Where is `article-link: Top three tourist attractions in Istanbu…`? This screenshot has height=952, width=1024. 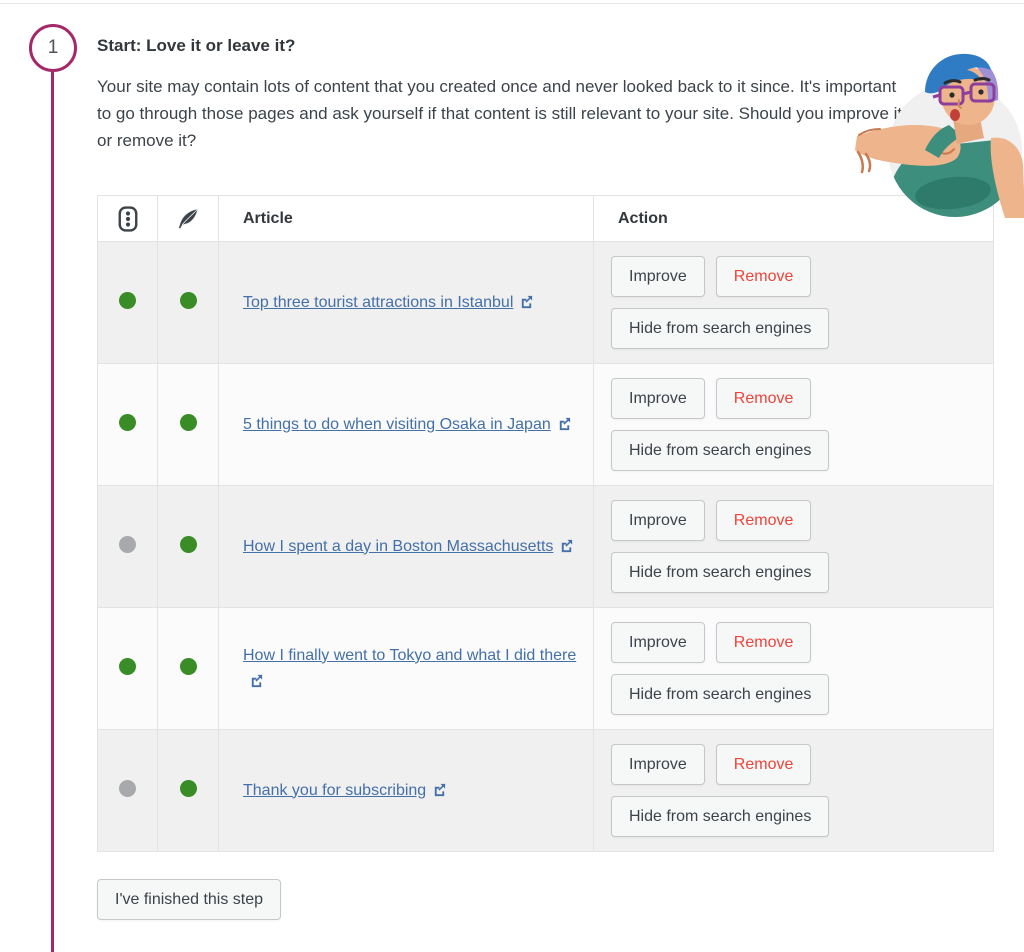 article-link: Top three tourist attractions in Istanbu… is located at coordinates (388, 302).